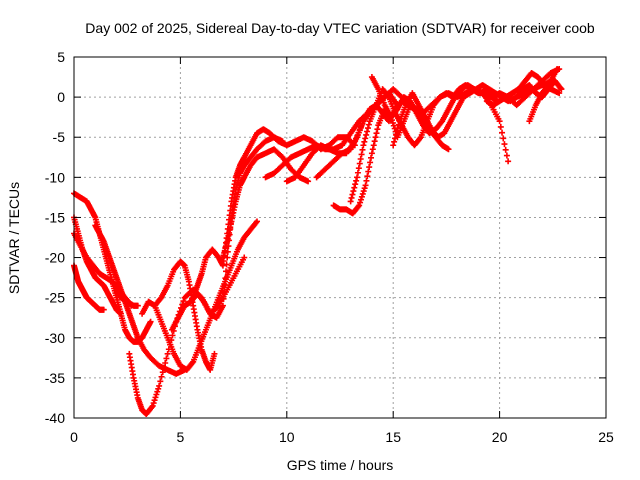 The image size is (640, 480). Describe the element at coordinates (61, 57) in the screenshot. I see `y-tick-label: 5` at that location.